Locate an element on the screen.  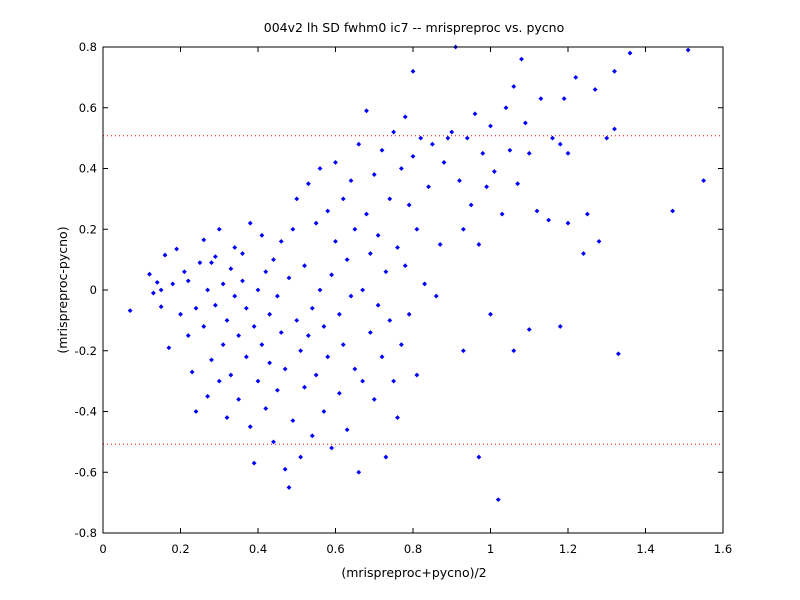
x-tick-label: 0.4 is located at coordinates (258, 549).